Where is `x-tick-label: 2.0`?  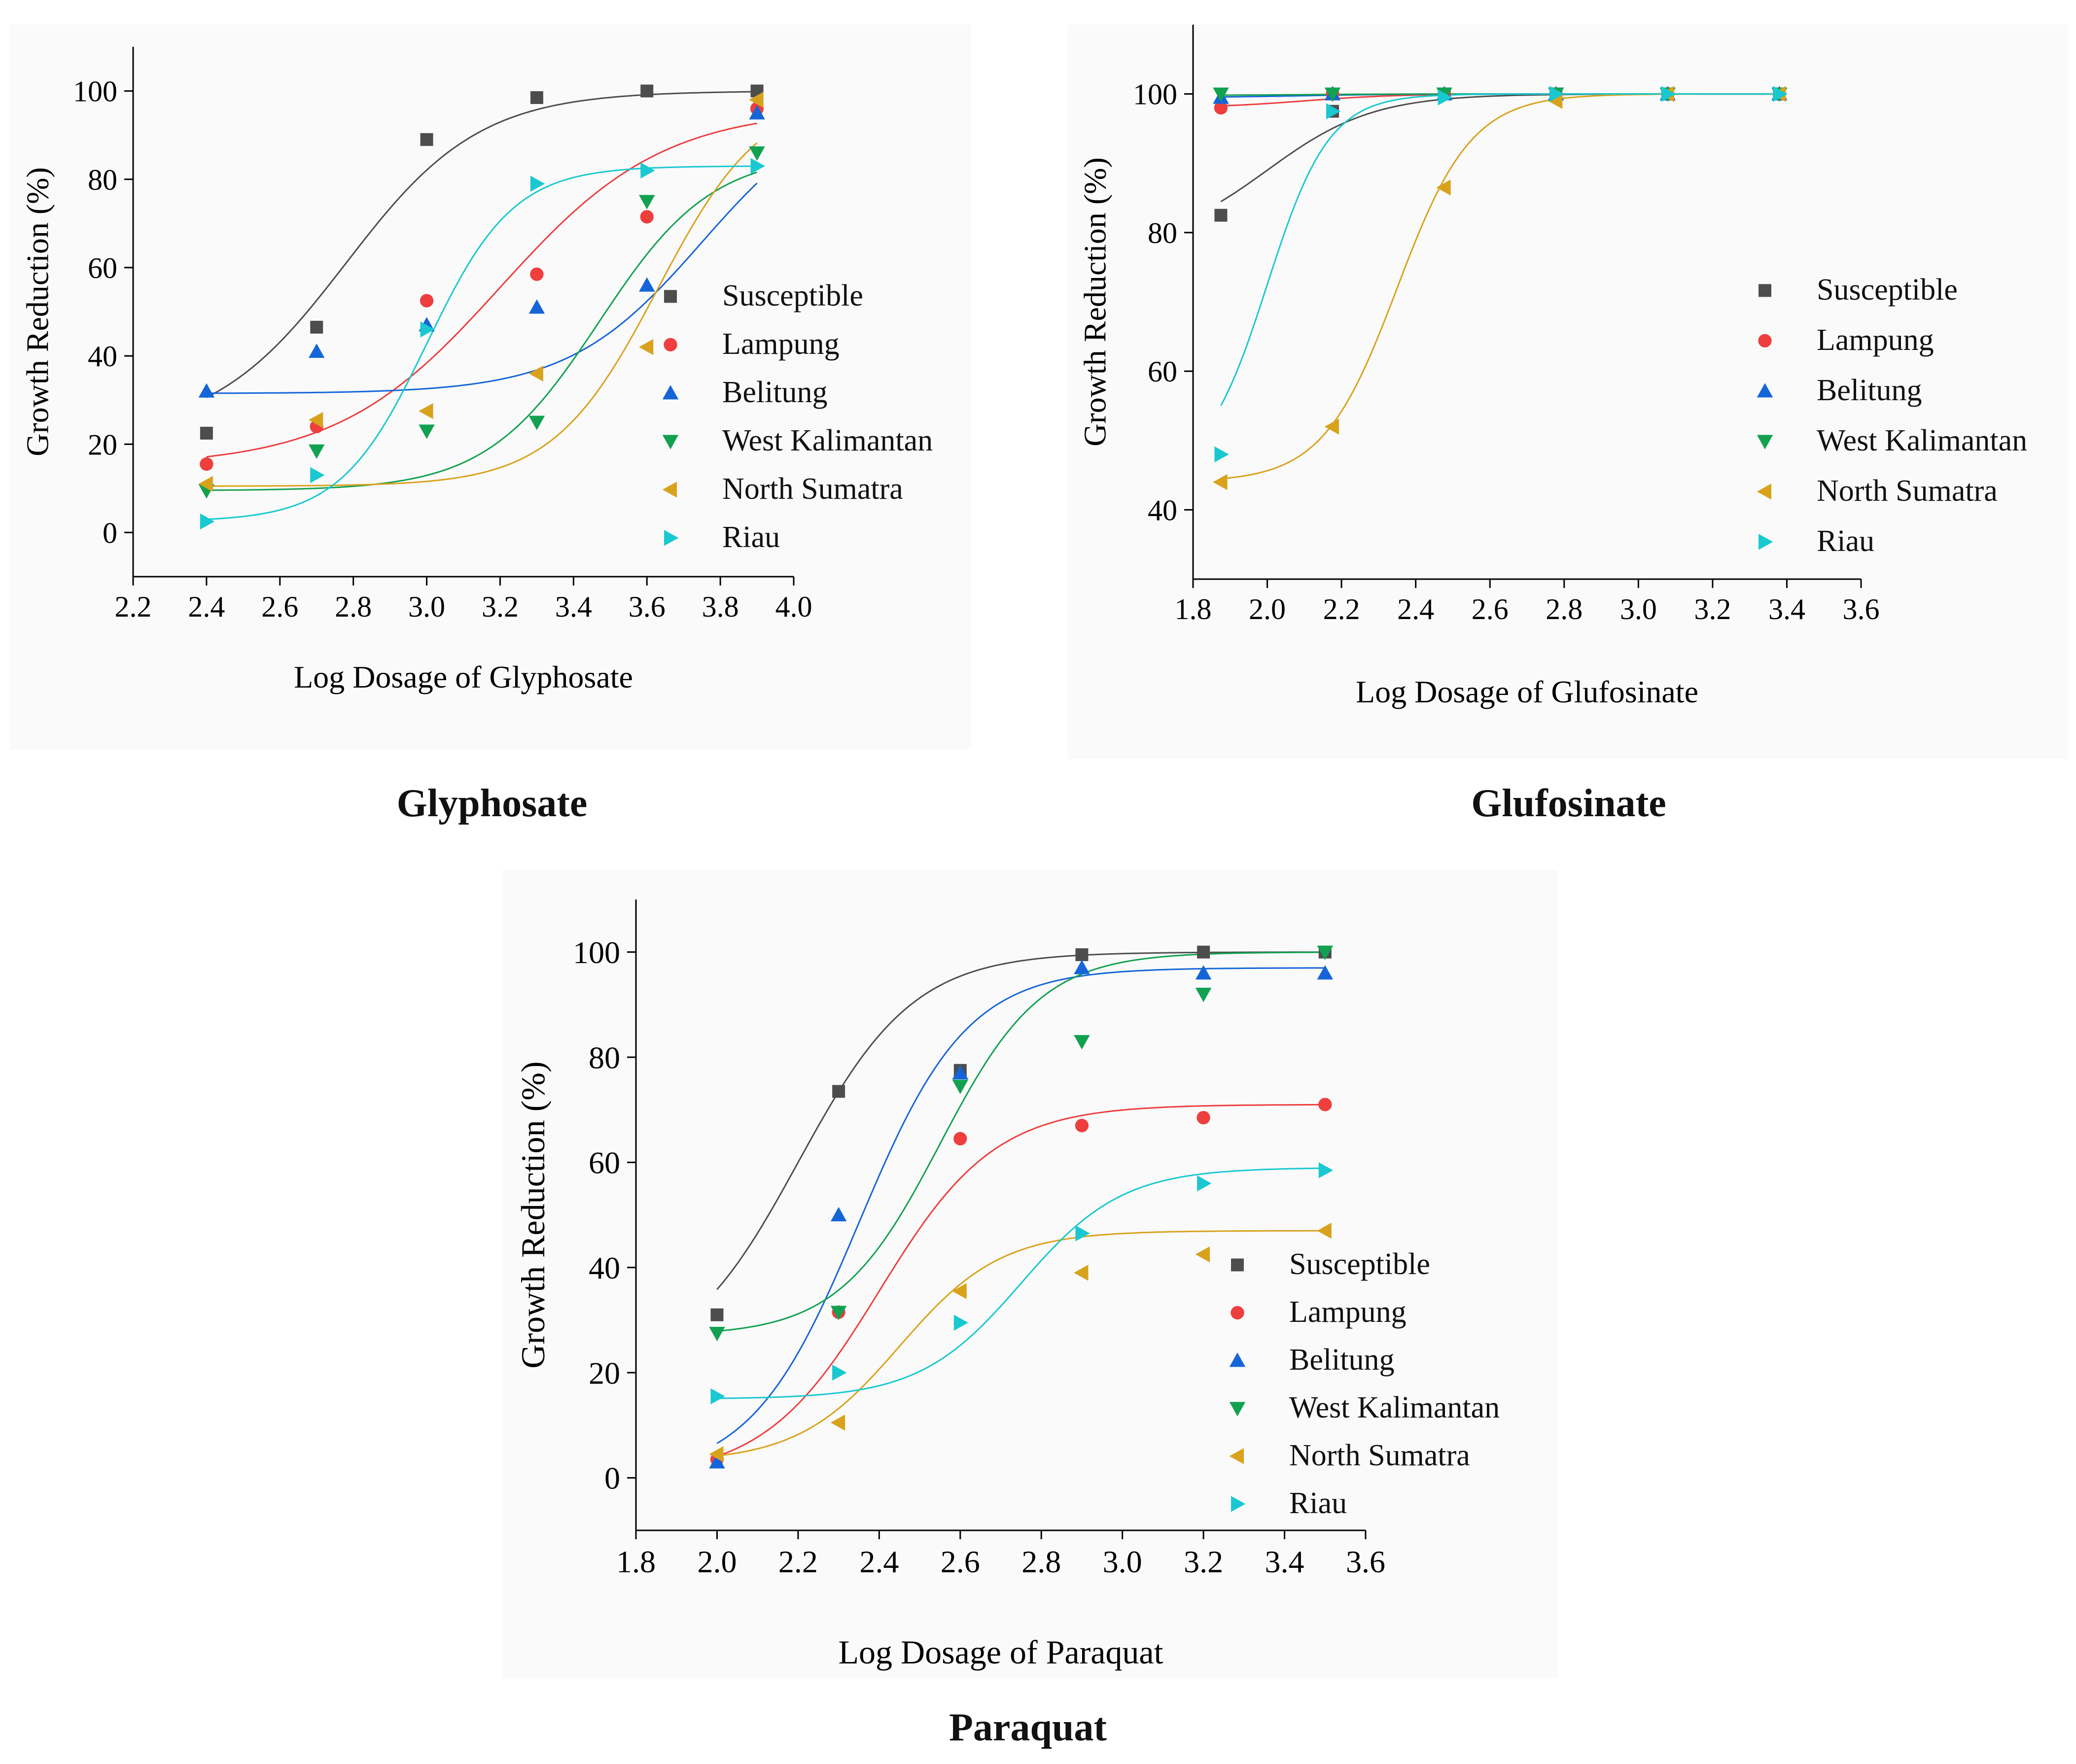
x-tick-label: 2.0 is located at coordinates (1267, 609).